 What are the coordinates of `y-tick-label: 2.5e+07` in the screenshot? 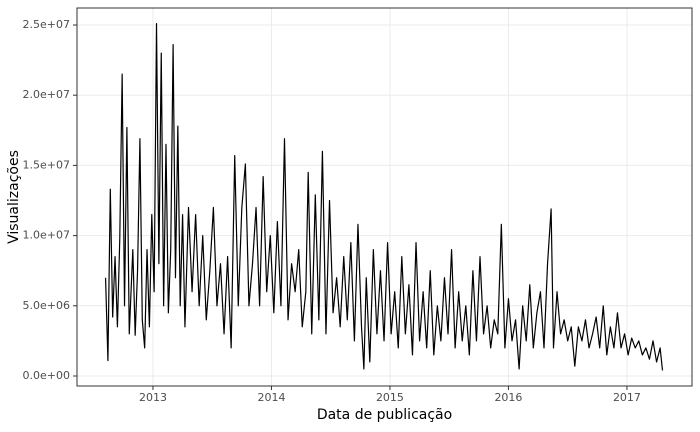 It's located at (46, 24).